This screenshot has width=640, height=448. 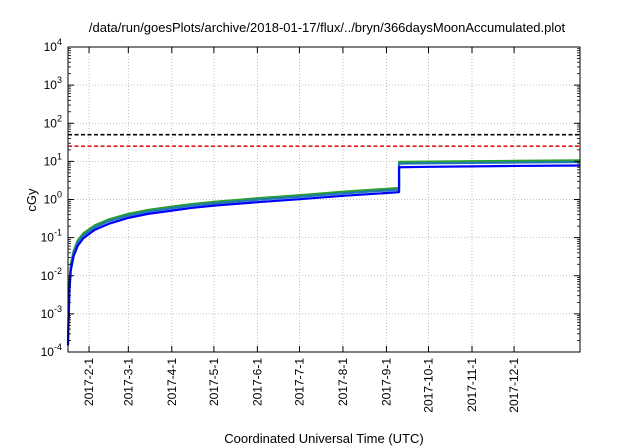 I want to click on x-tick-label: 2017-11-1, so click(x=472, y=385).